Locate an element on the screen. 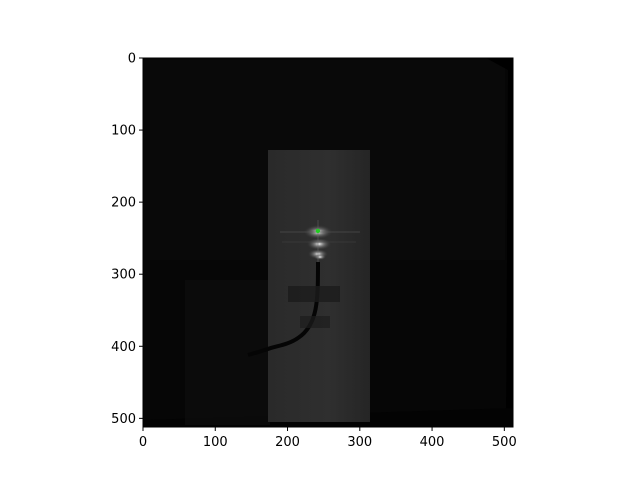 The height and width of the screenshot is (480, 640). markers is located at coordinates (318, 231).